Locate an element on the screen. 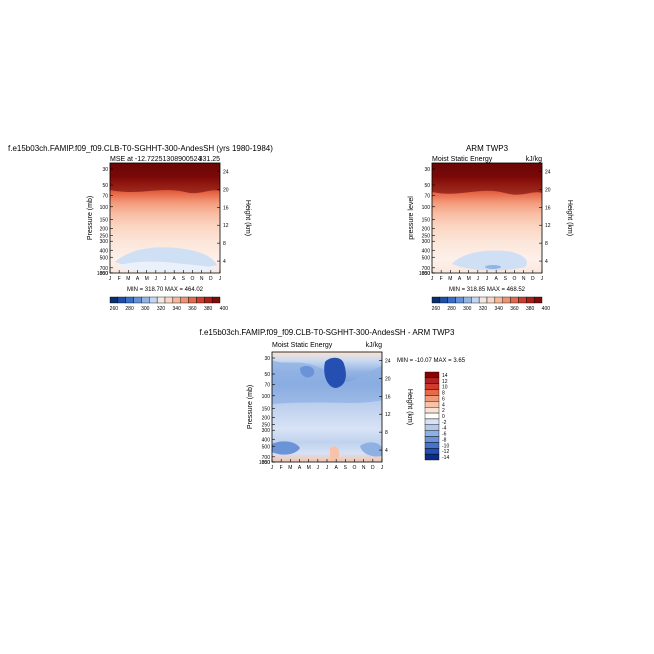 The width and height of the screenshot is (654, 654). panel-3-colorbar-label: -8 is located at coordinates (444, 440).